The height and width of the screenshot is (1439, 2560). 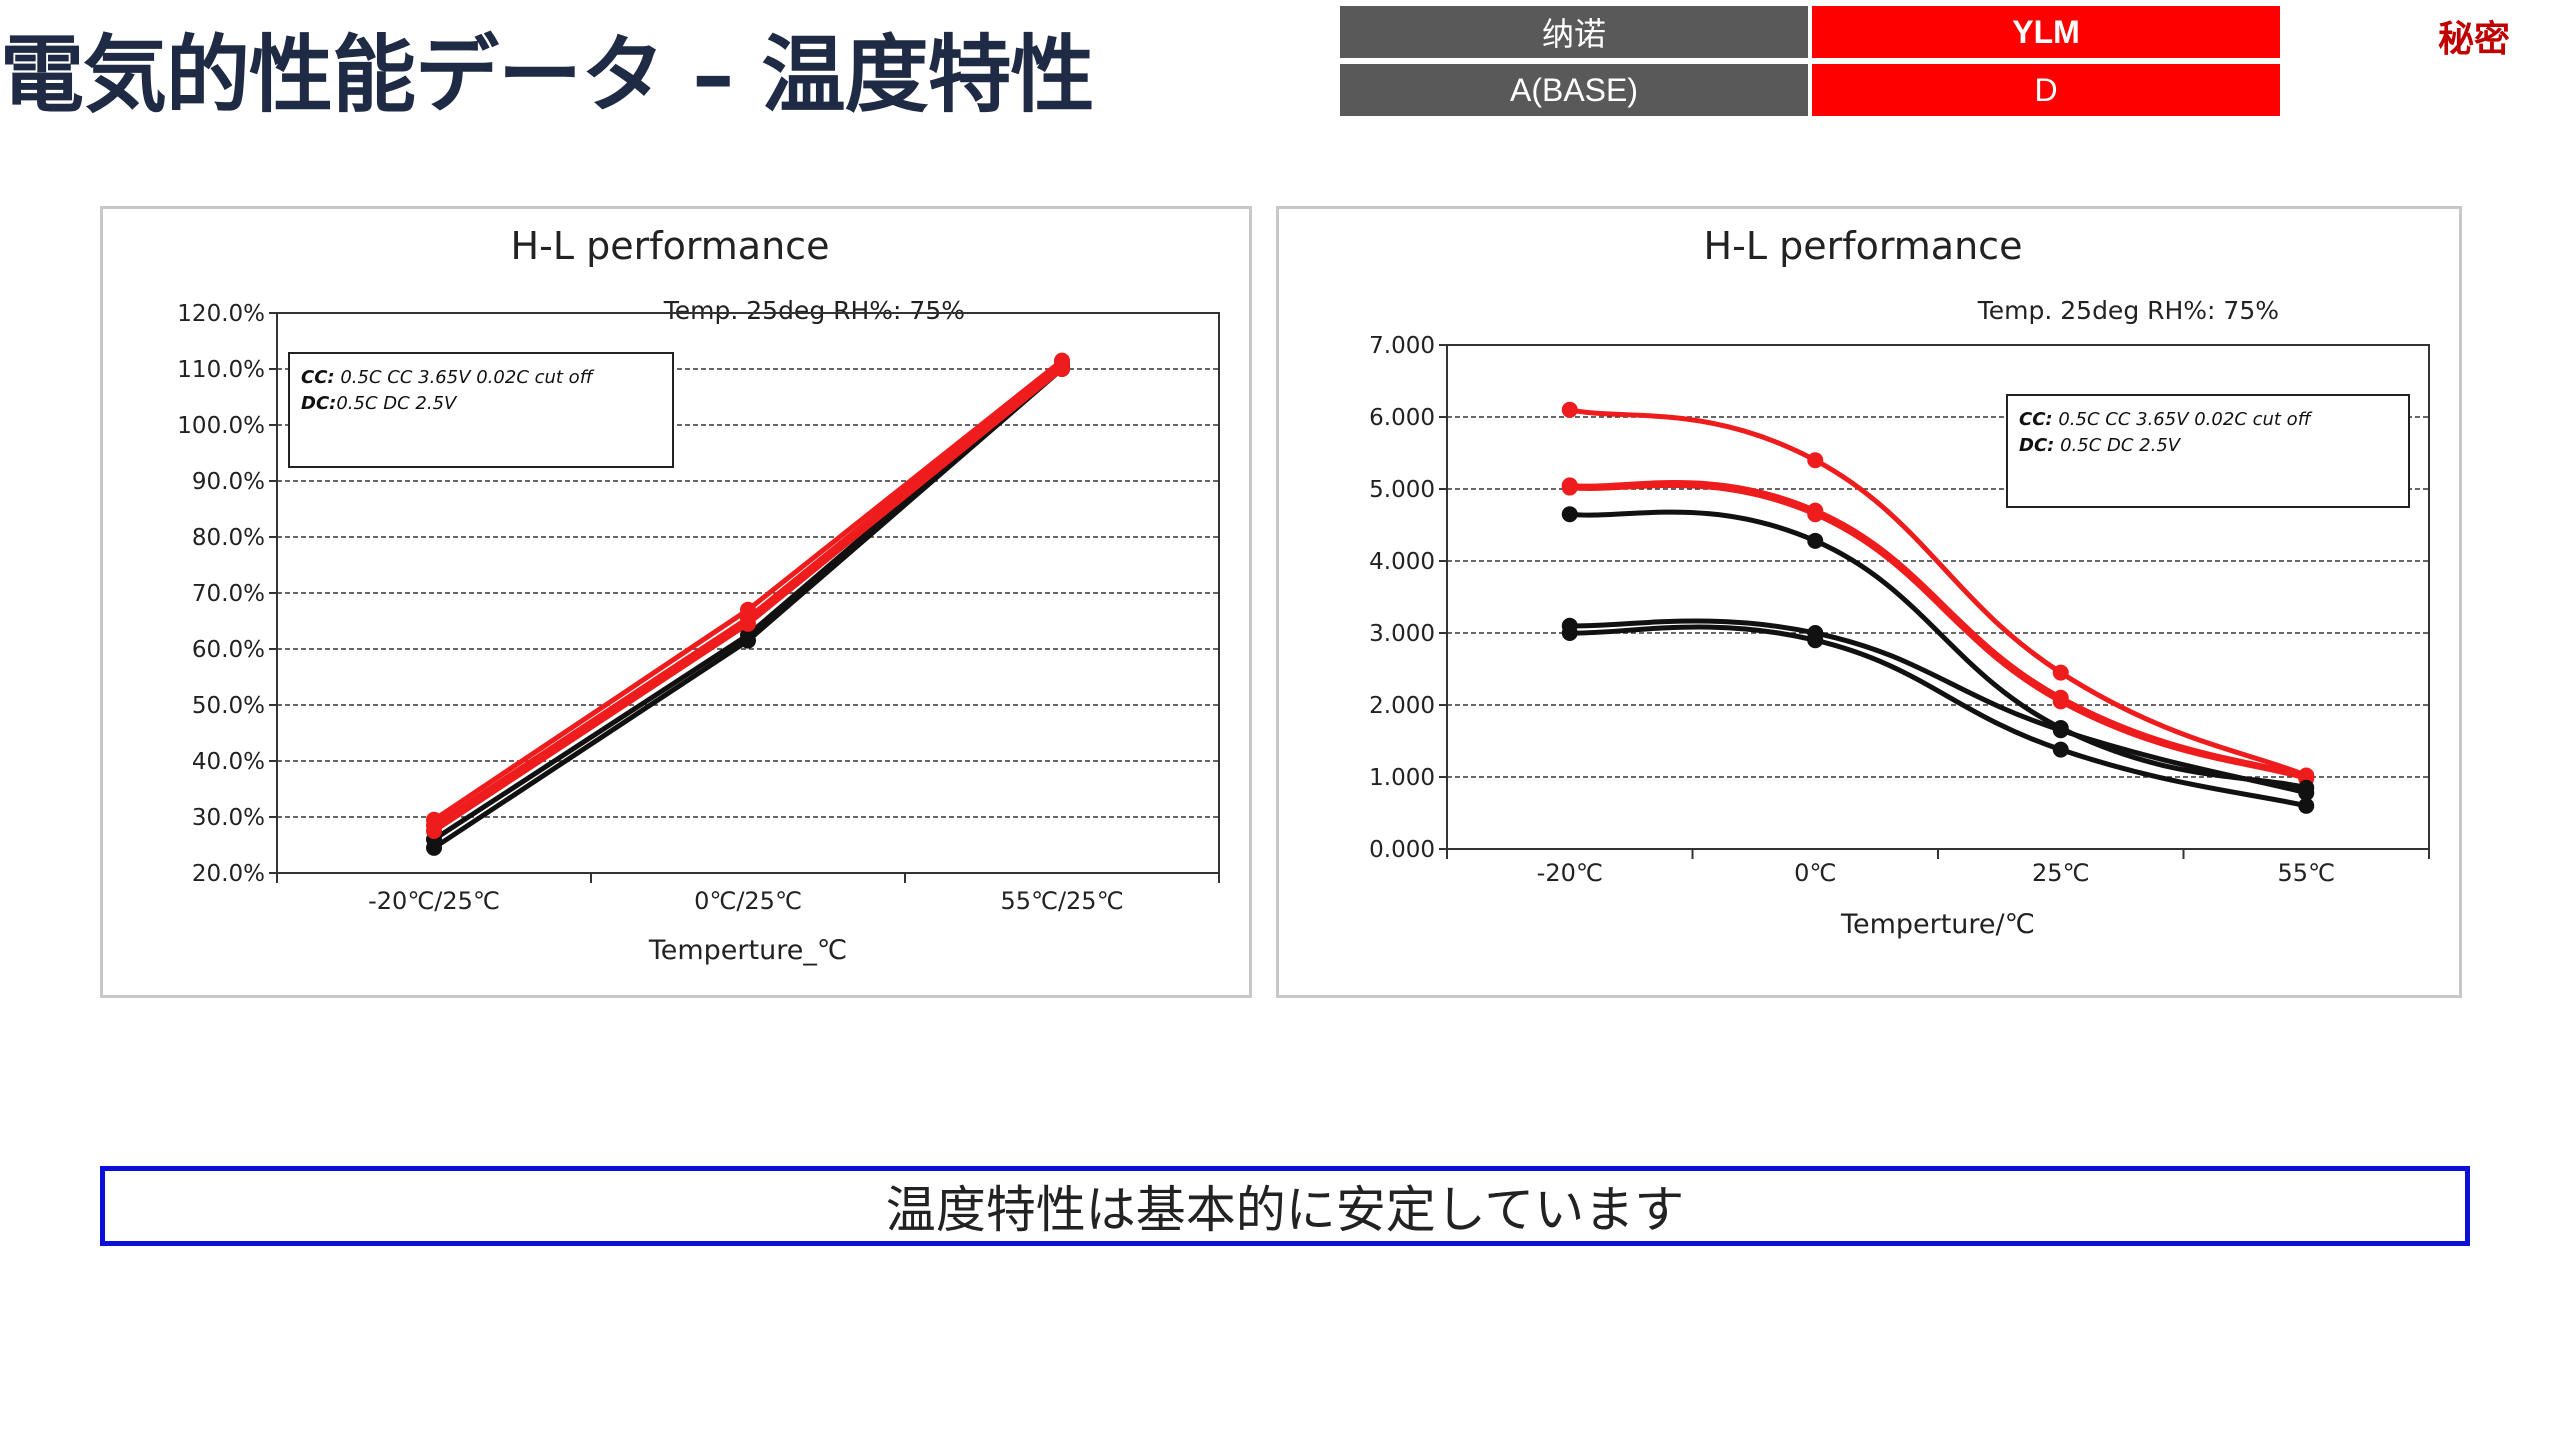 I want to click on conclusion-box: 温度特性は基本的に安定しています, so click(x=1285, y=1206).